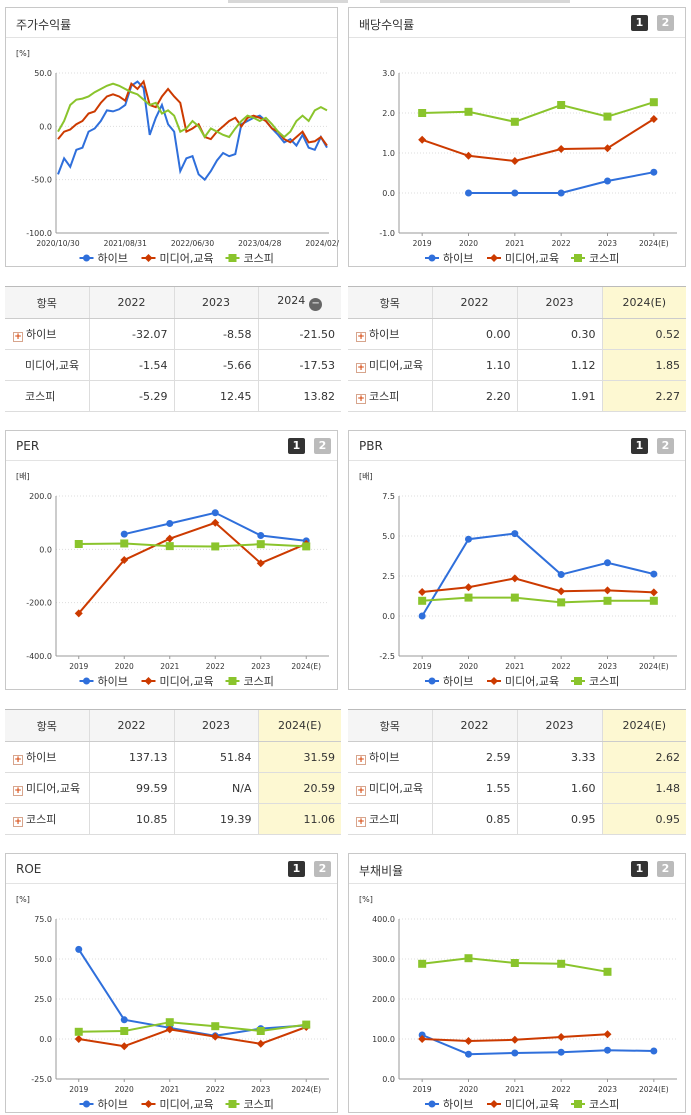 The height and width of the screenshot is (1115, 691). Describe the element at coordinates (29, 869) in the screenshot. I see `panel-title: ROE` at that location.